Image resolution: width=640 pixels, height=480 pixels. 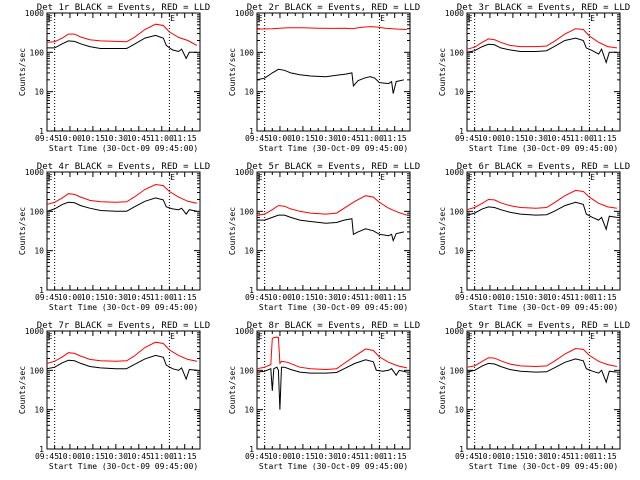 What do you see at coordinates (513, 138) in the screenshot?
I see `x-tick-label: 10:15` at bounding box center [513, 138].